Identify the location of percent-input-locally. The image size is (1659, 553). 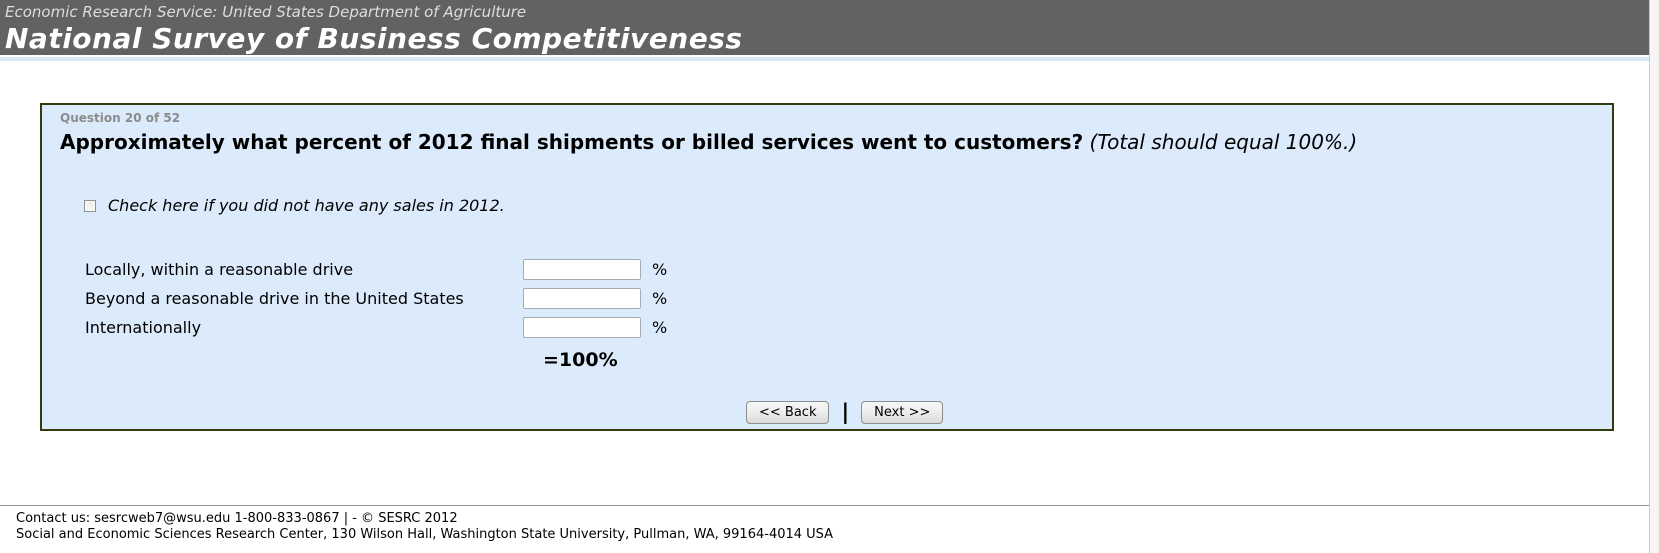
(582, 269).